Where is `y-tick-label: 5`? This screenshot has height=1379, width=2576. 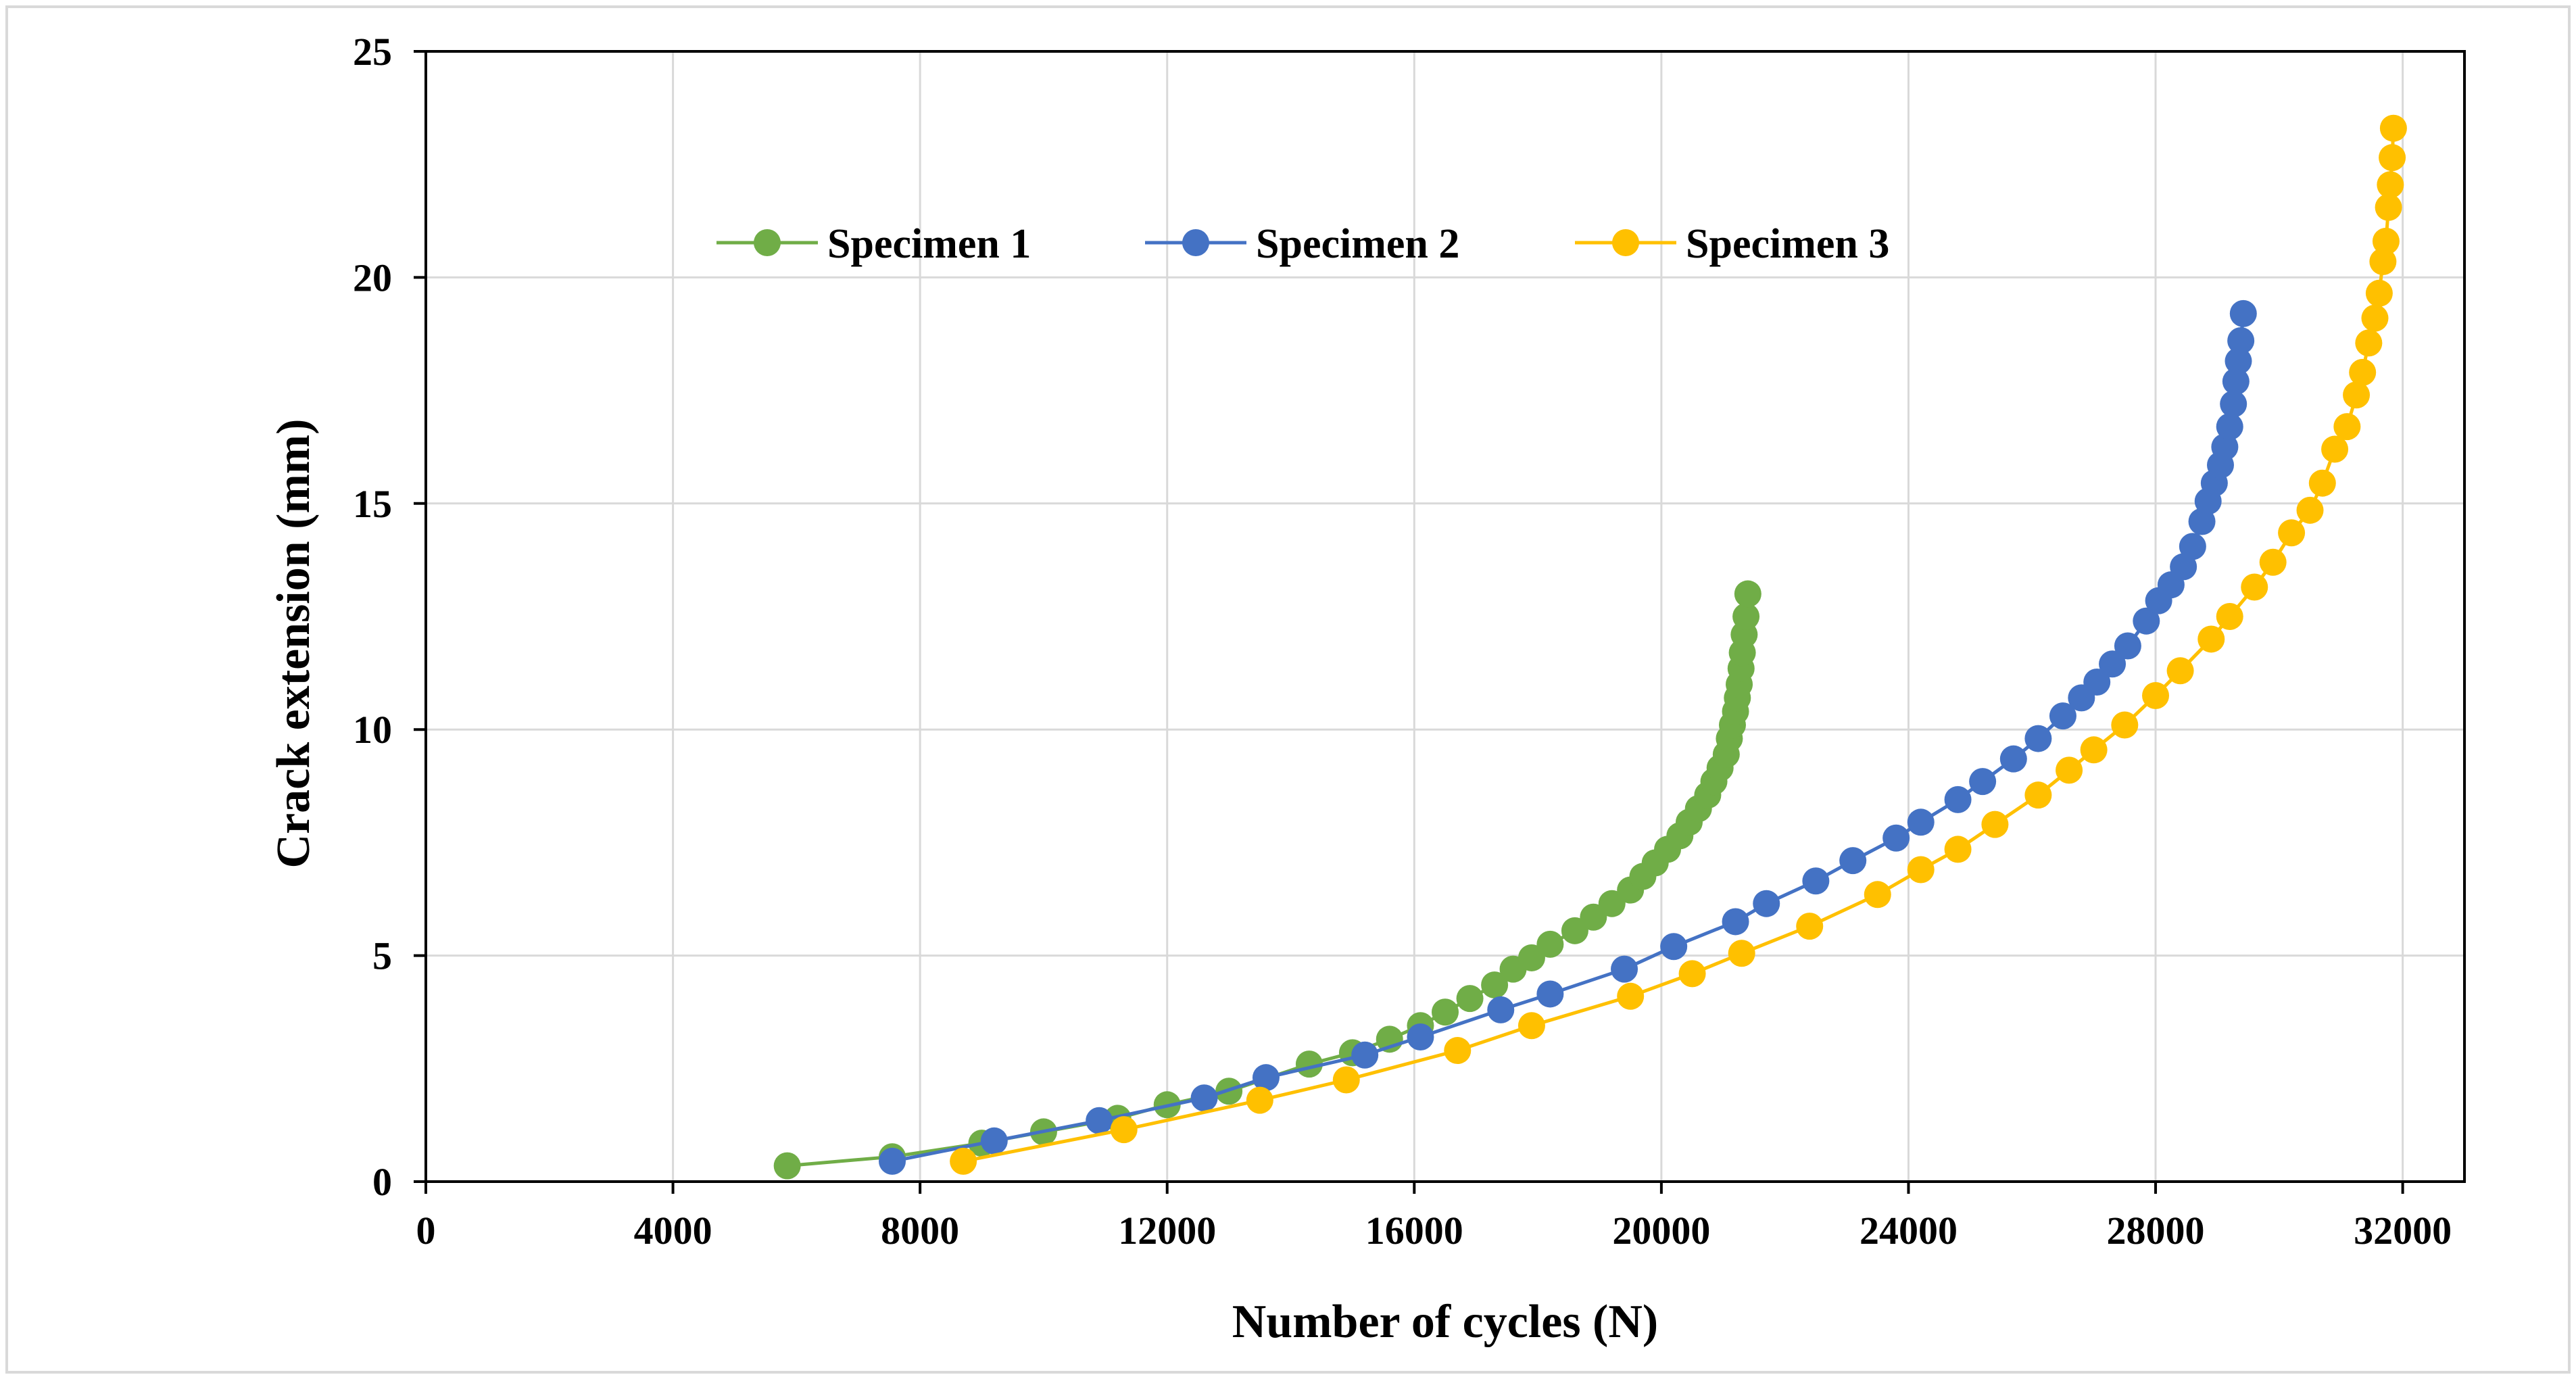
y-tick-label: 5 is located at coordinates (382, 956).